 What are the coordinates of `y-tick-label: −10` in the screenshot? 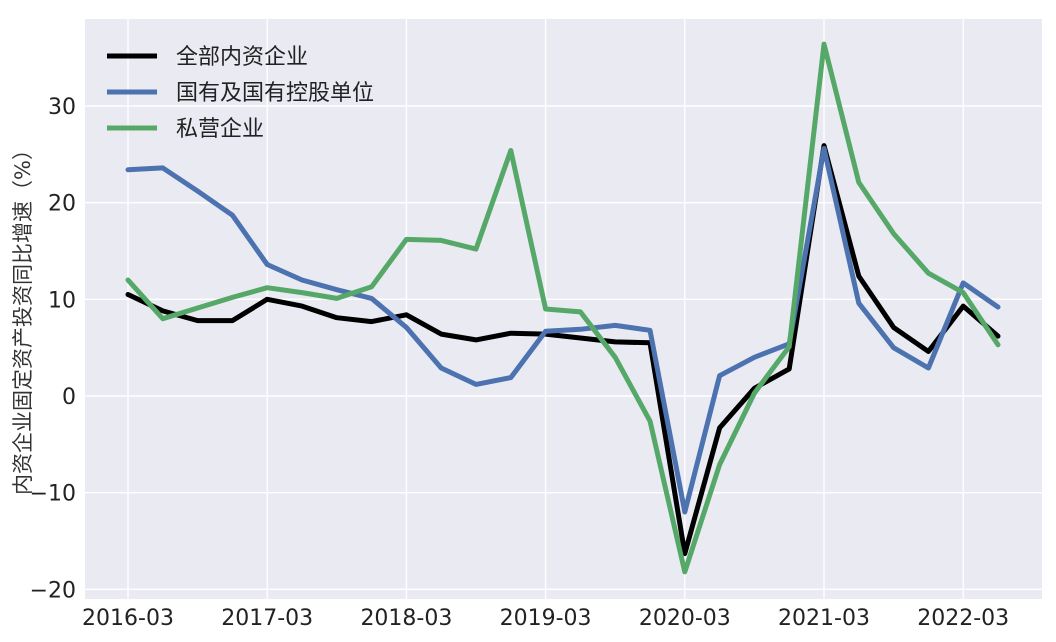 It's located at (53, 494).